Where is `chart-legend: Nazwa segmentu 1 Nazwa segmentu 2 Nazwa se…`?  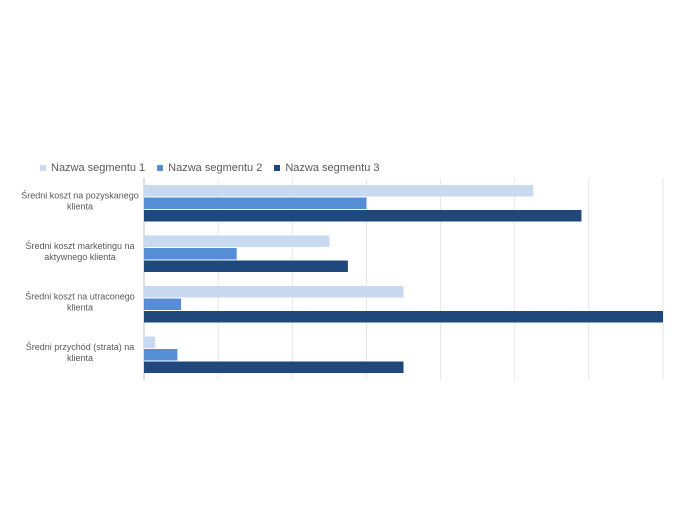
chart-legend: Nazwa segmentu 1 Nazwa segmentu 2 Nazwa se… is located at coordinates (210, 168).